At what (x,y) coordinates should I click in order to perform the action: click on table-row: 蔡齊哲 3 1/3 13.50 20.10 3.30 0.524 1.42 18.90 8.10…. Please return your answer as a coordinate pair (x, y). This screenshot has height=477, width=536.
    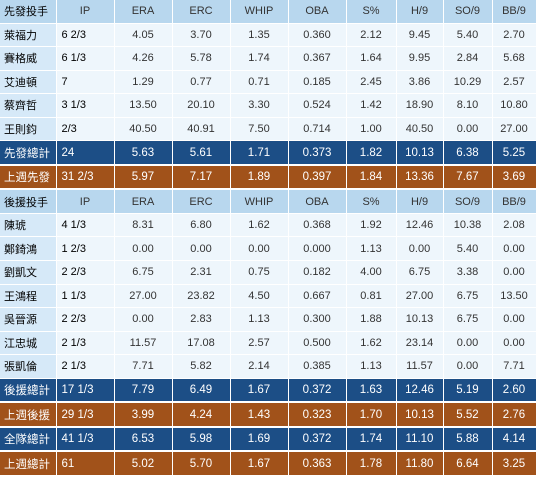
    Looking at the image, I should click on (268, 105).